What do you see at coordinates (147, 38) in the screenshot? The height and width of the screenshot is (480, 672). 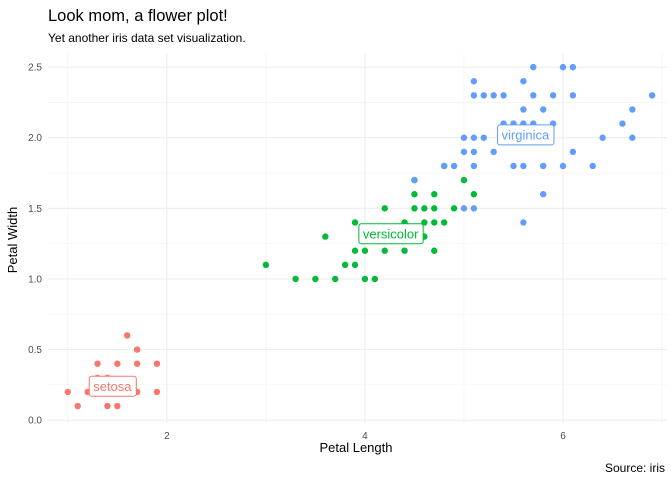 I see `chart-subtitle: Yet another iris data set visualization.` at bounding box center [147, 38].